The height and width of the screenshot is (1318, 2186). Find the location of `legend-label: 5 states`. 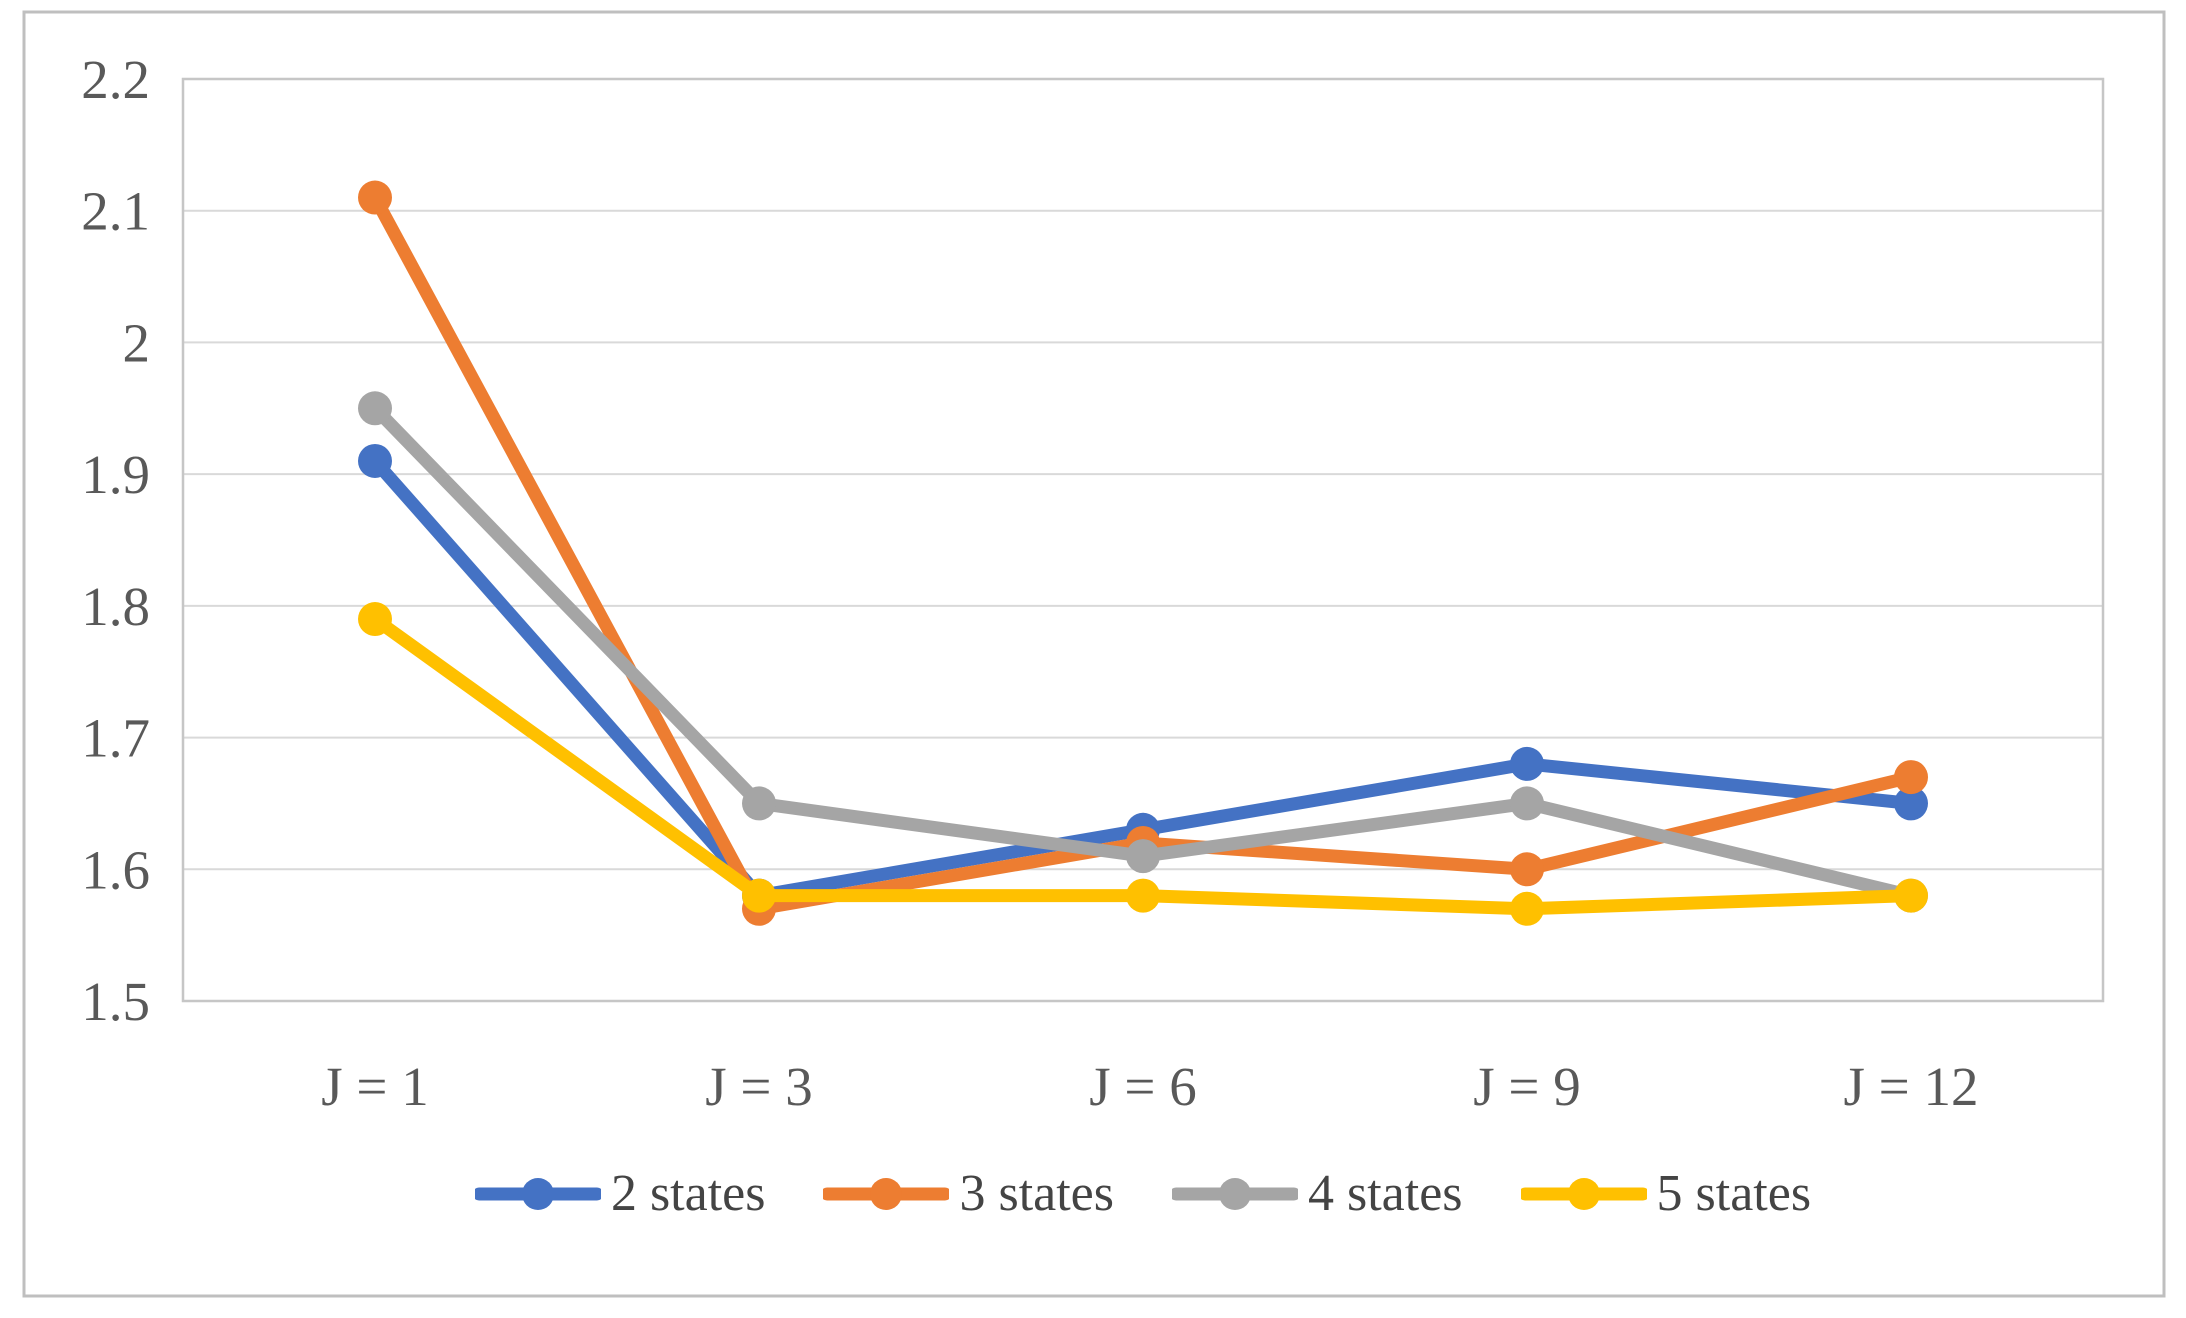

legend-label: 5 states is located at coordinates (1734, 1193).